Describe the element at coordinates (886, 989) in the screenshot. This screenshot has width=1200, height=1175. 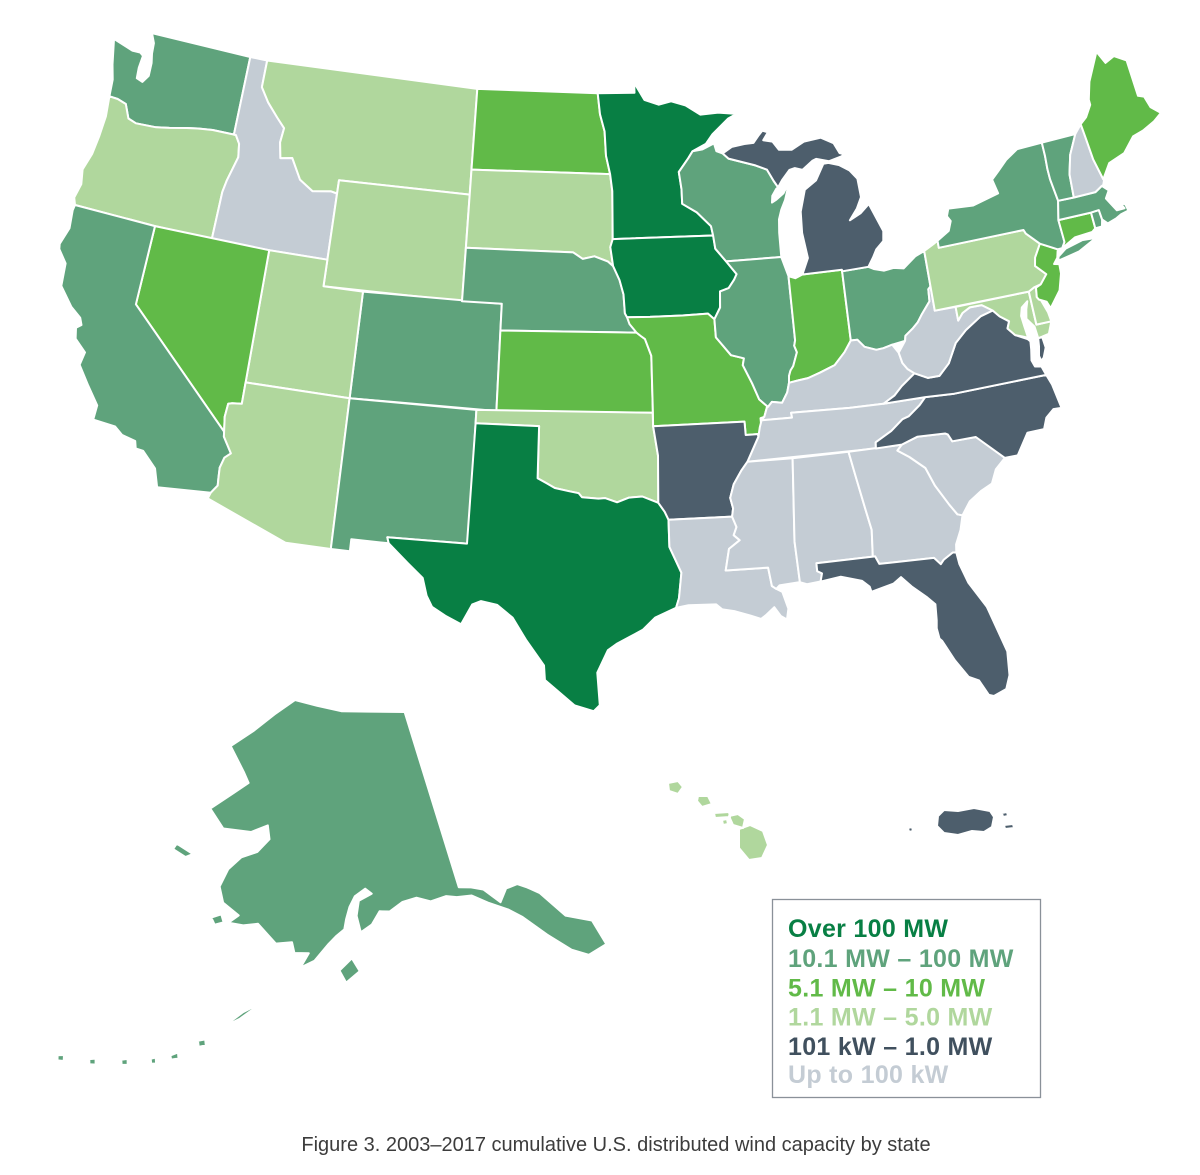
I see `svg-text: 5.1 MW – 10 MW` at that location.